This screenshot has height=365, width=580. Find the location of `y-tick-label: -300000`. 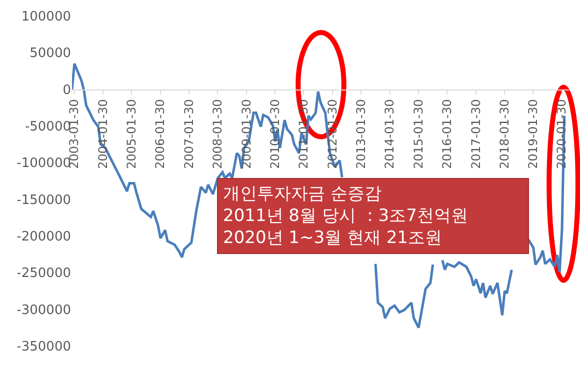

y-tick-label: -300000 is located at coordinates (43, 310).